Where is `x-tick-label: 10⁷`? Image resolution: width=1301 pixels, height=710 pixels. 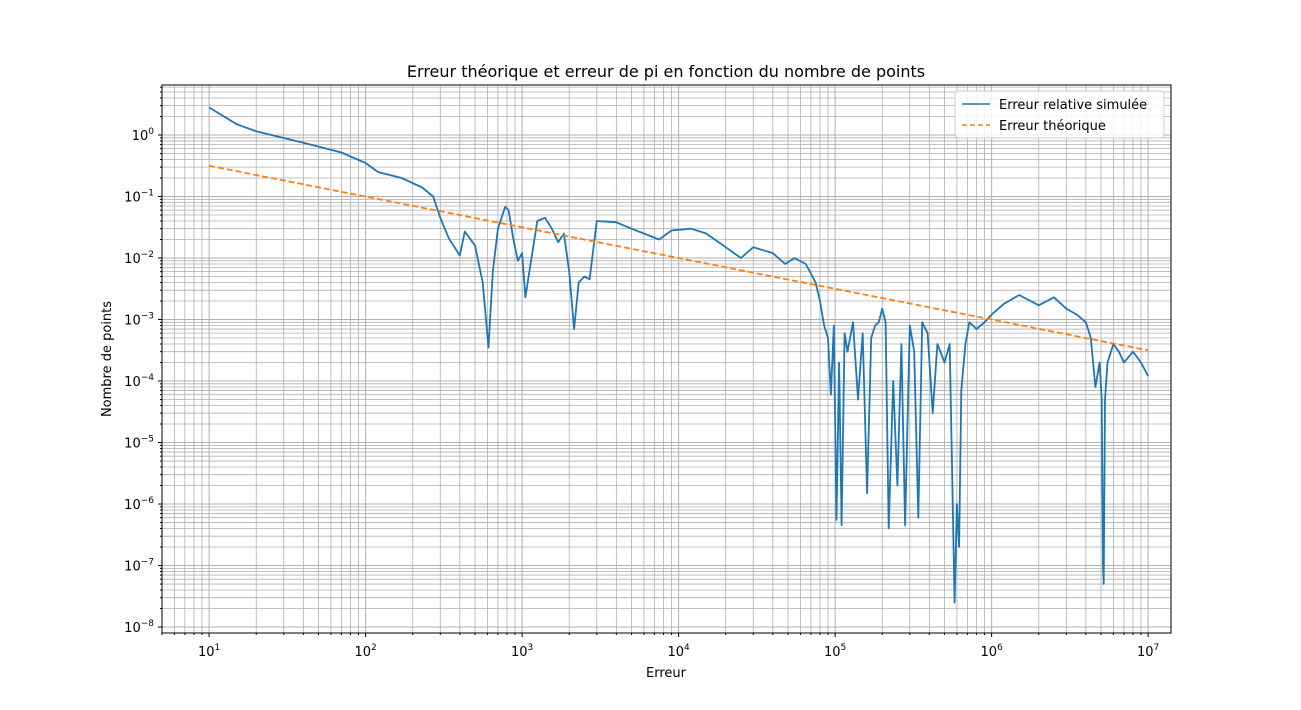 x-tick-label: 10⁷ is located at coordinates (1148, 651).